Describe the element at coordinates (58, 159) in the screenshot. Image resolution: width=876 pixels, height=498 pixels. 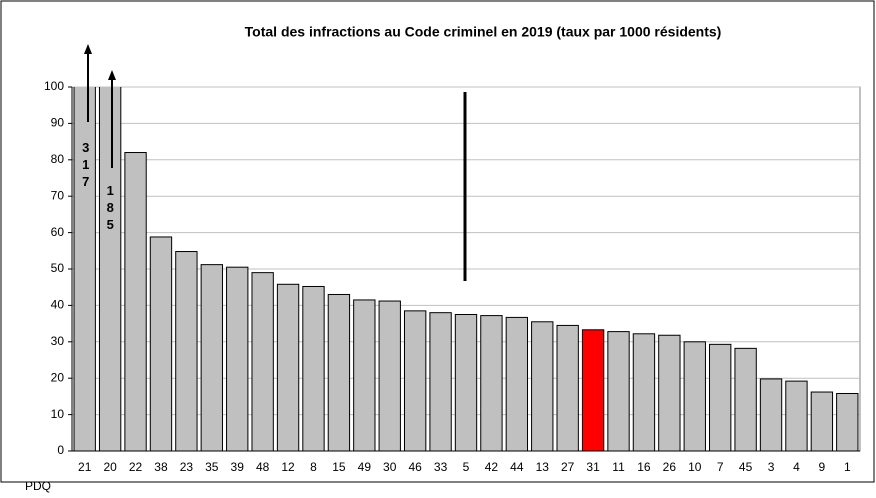
I see `y-tick-label: 80` at that location.